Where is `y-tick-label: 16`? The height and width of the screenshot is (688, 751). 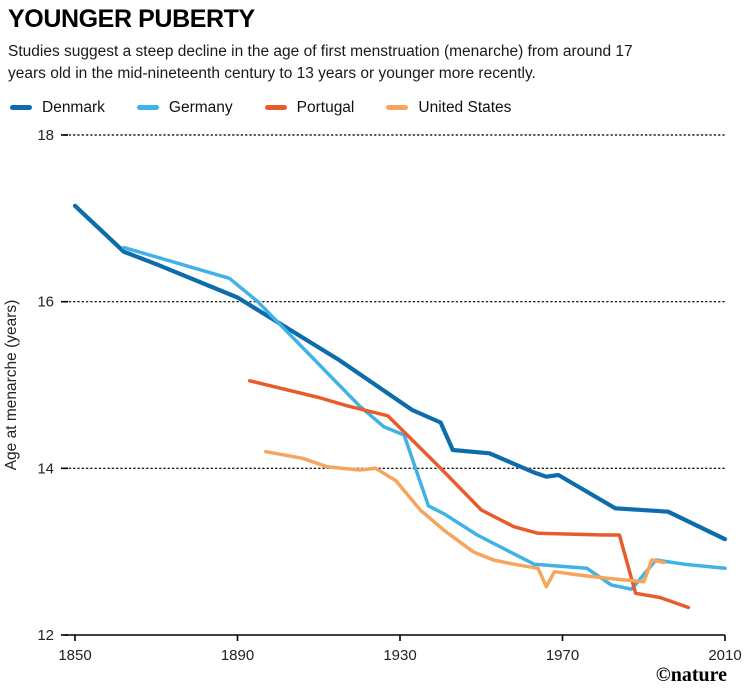
y-tick-label: 16 is located at coordinates (45, 301).